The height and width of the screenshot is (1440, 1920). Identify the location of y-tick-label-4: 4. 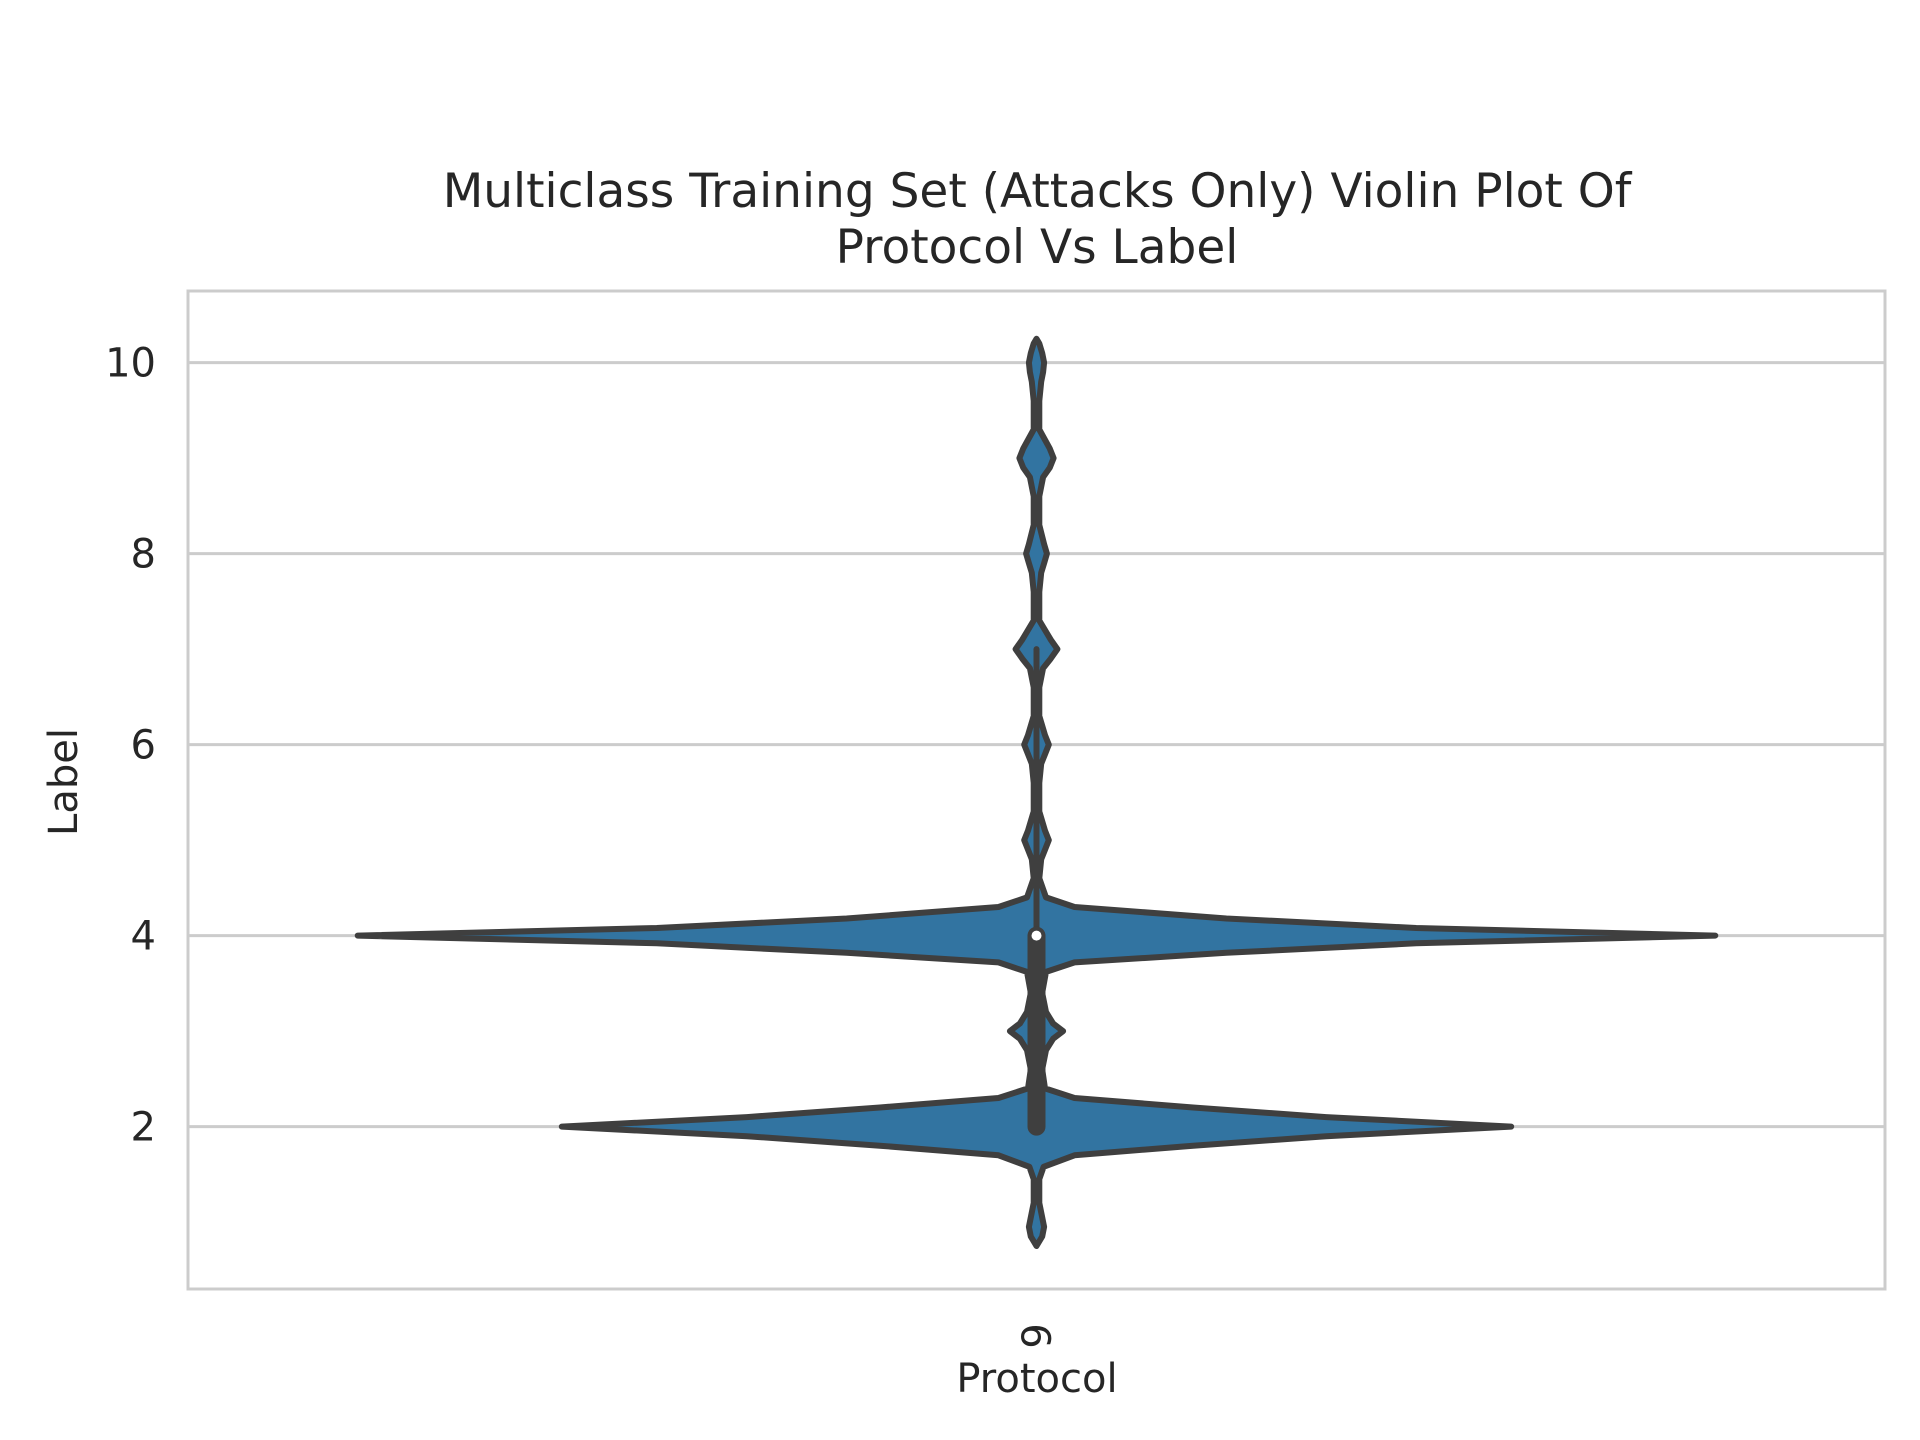
(143, 937).